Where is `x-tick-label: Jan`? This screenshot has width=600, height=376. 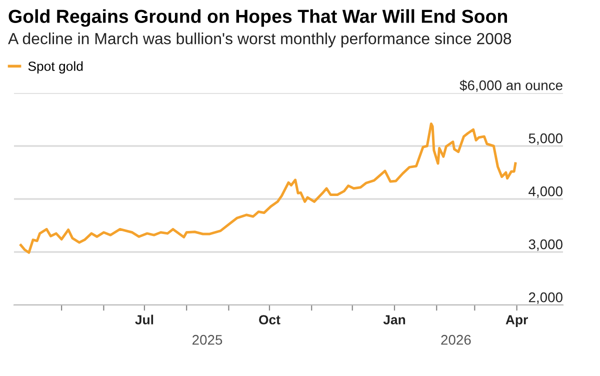
x-tick-label: Jan is located at coordinates (394, 319).